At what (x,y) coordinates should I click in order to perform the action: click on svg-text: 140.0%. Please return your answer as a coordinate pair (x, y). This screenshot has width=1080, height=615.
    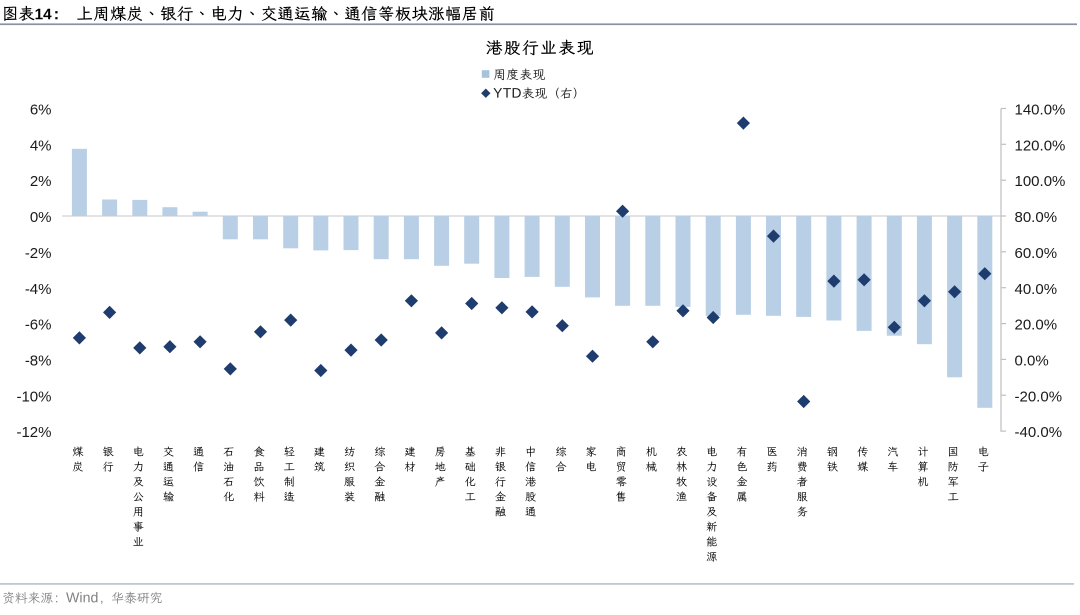
    Looking at the image, I should click on (1040, 110).